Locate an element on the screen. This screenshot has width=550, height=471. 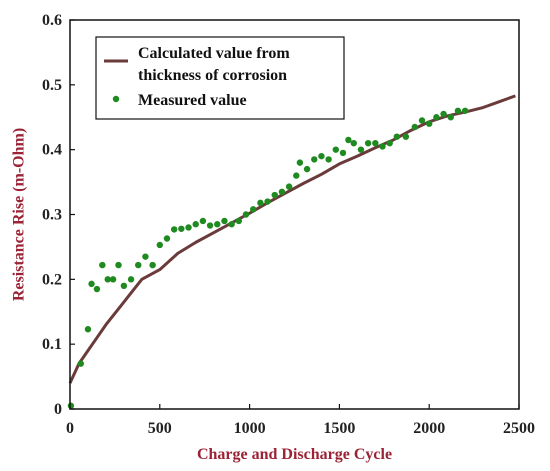
y-tick-label: 0.2 is located at coordinates (52, 279).